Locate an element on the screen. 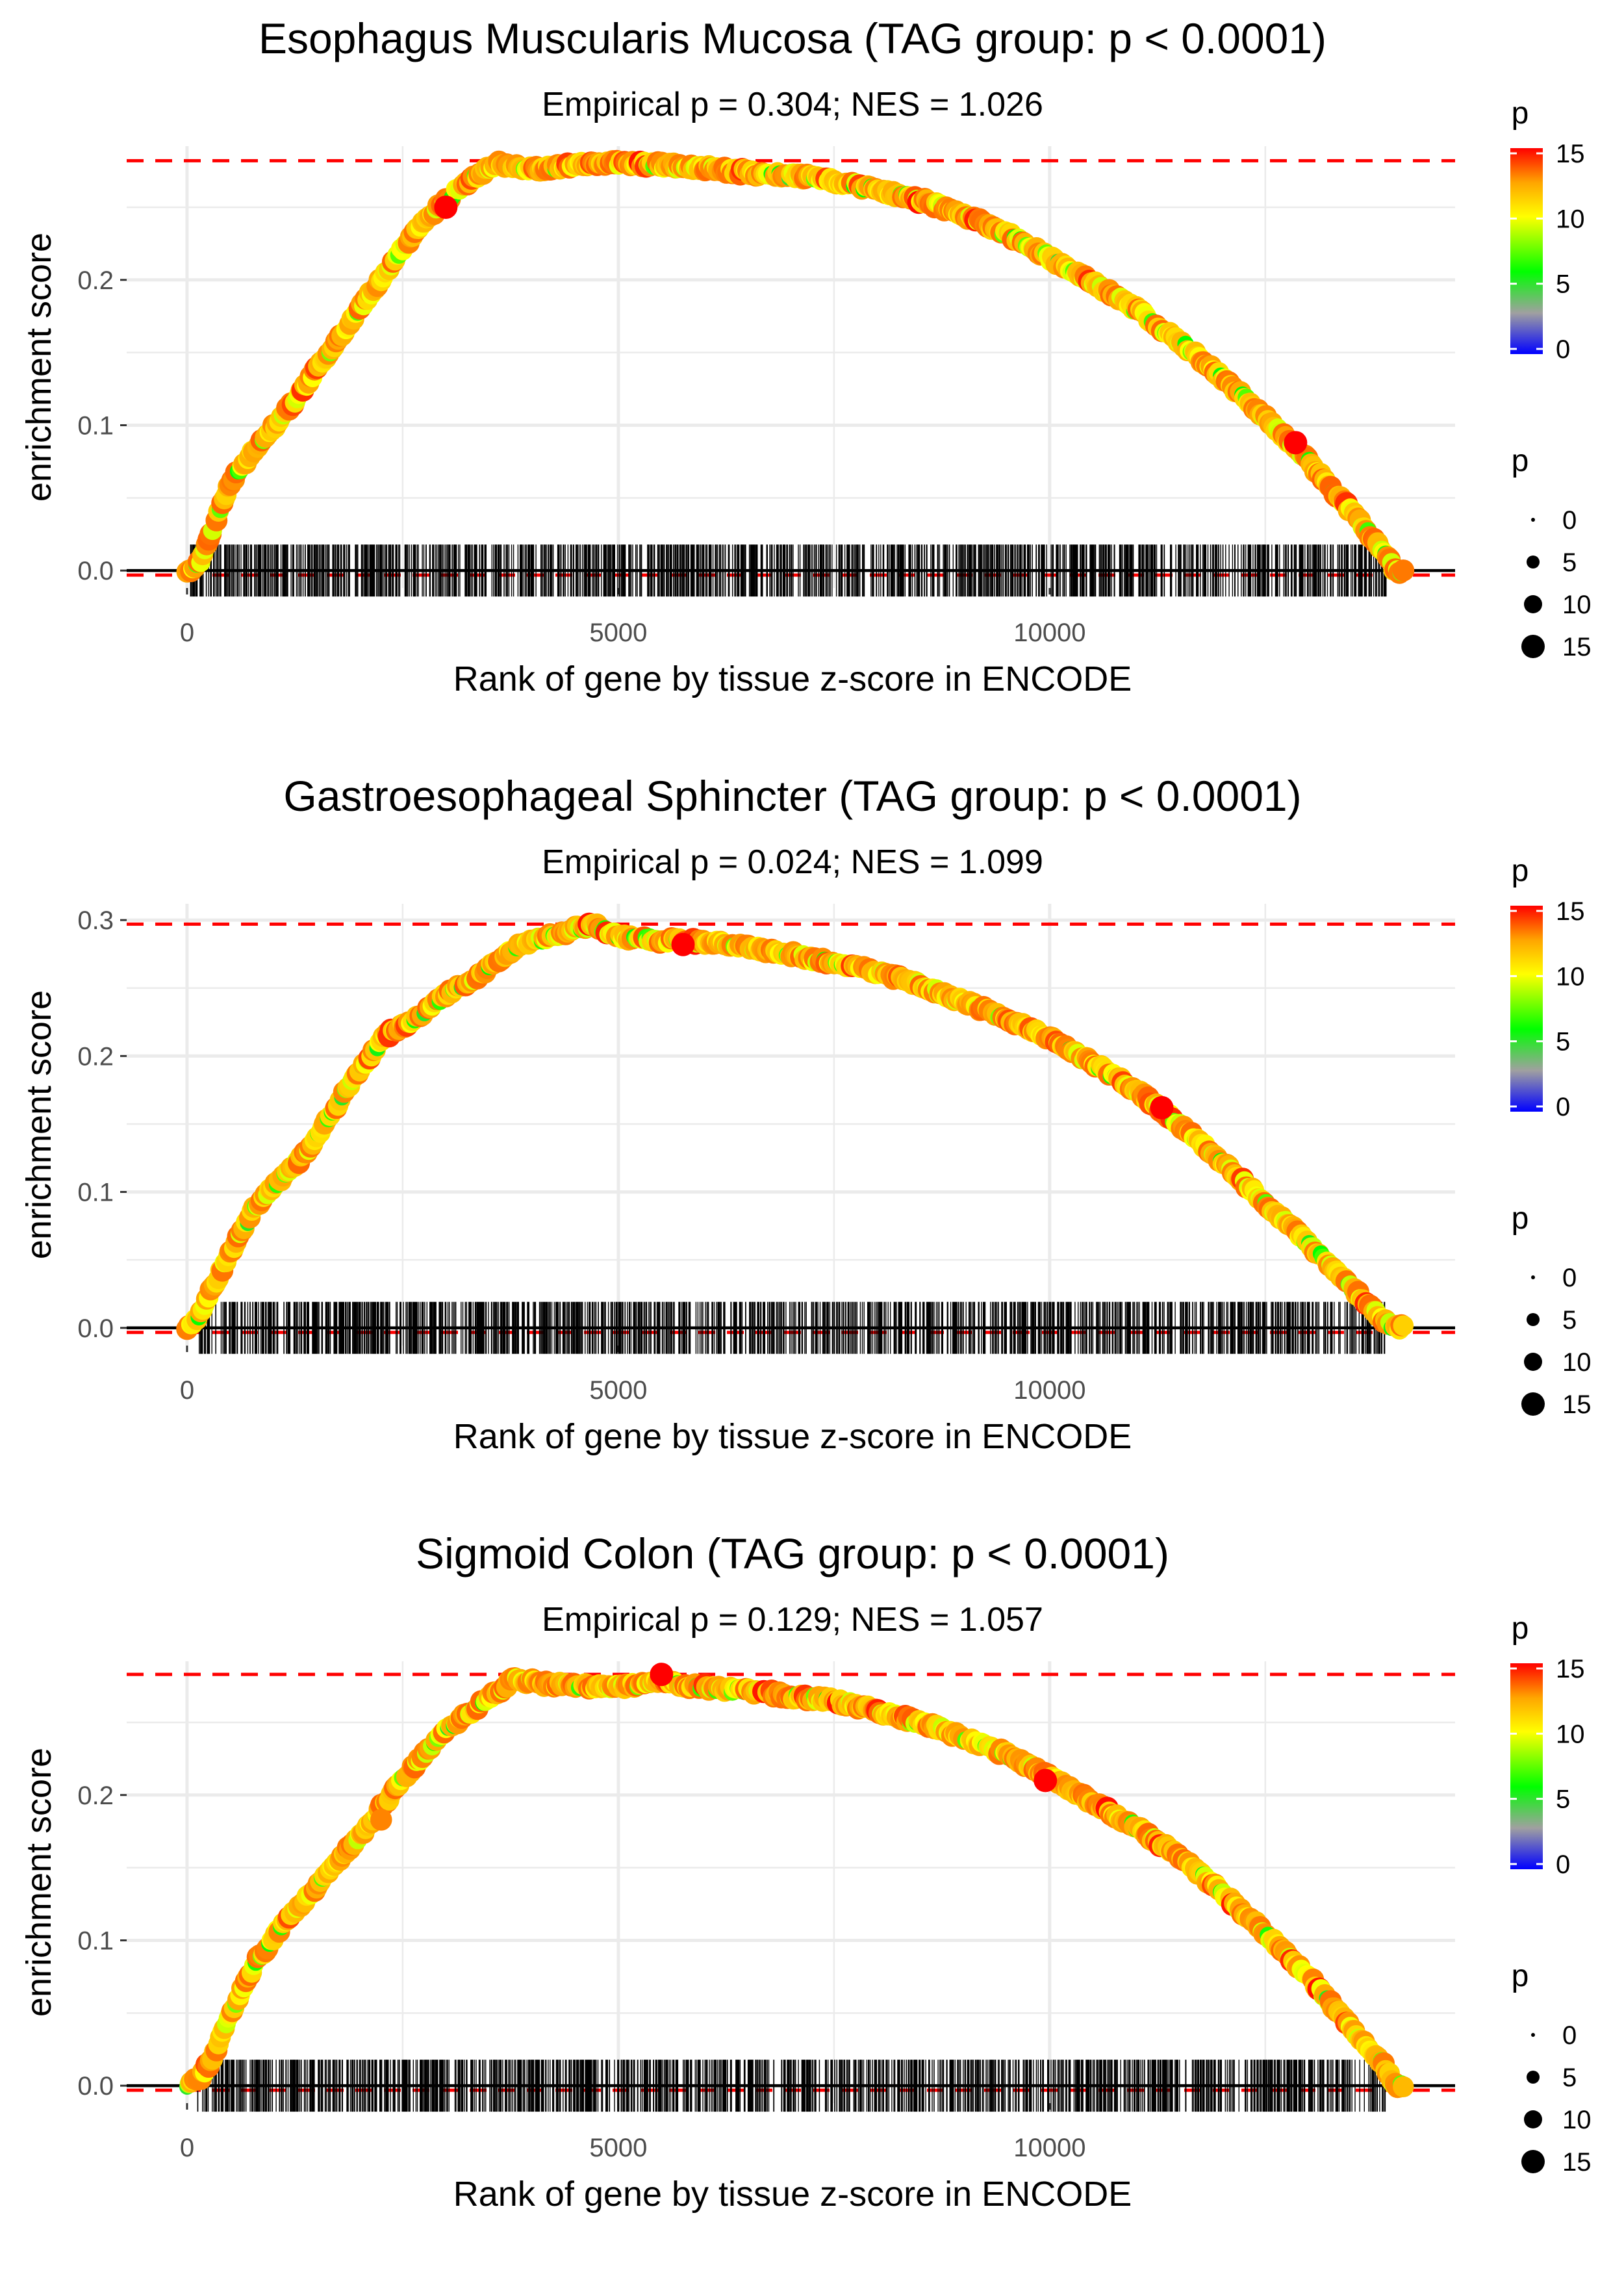 This screenshot has height=2274, width=1624. chart-title: Sigmoid Colon (TAG group: p < 0.0001) is located at coordinates (792, 1553).